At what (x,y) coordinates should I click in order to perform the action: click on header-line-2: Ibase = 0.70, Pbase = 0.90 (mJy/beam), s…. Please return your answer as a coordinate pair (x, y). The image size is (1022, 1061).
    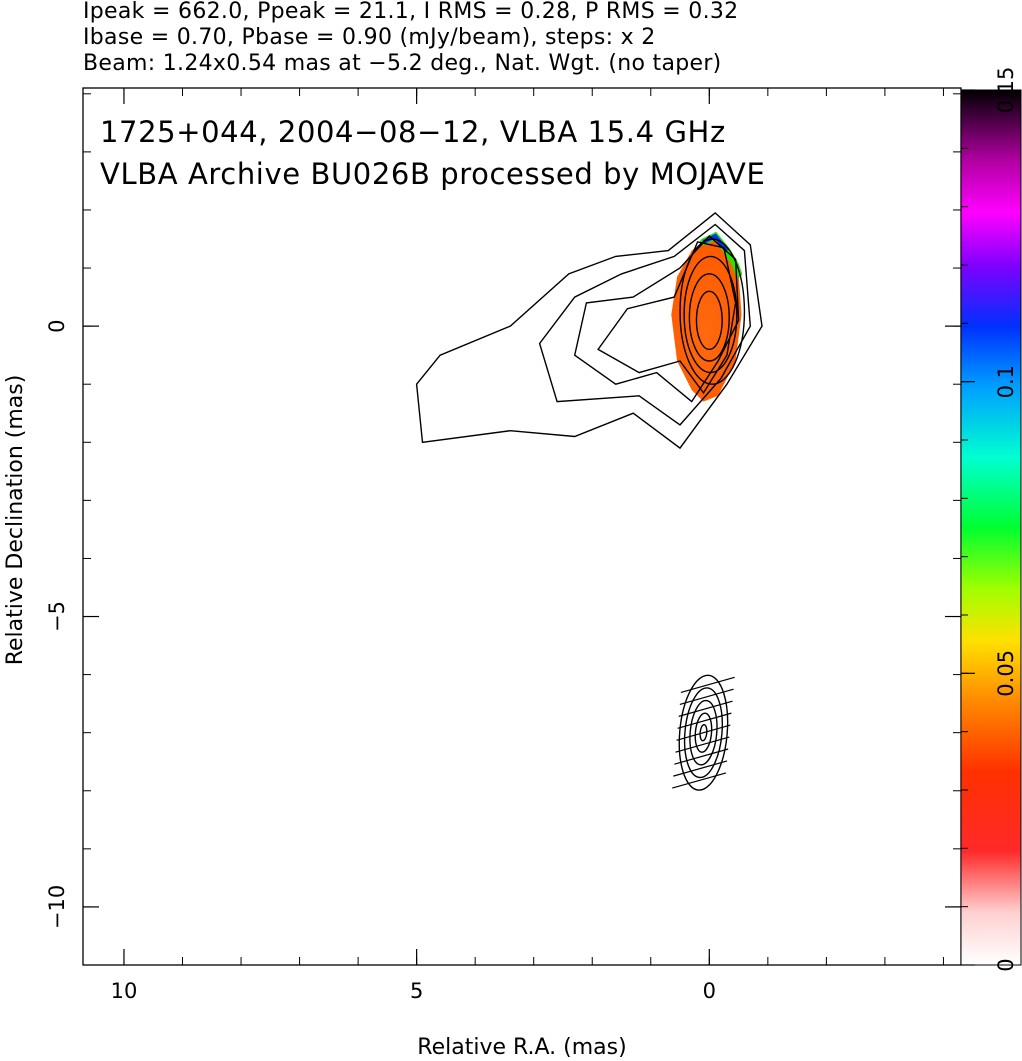
    Looking at the image, I should click on (369, 37).